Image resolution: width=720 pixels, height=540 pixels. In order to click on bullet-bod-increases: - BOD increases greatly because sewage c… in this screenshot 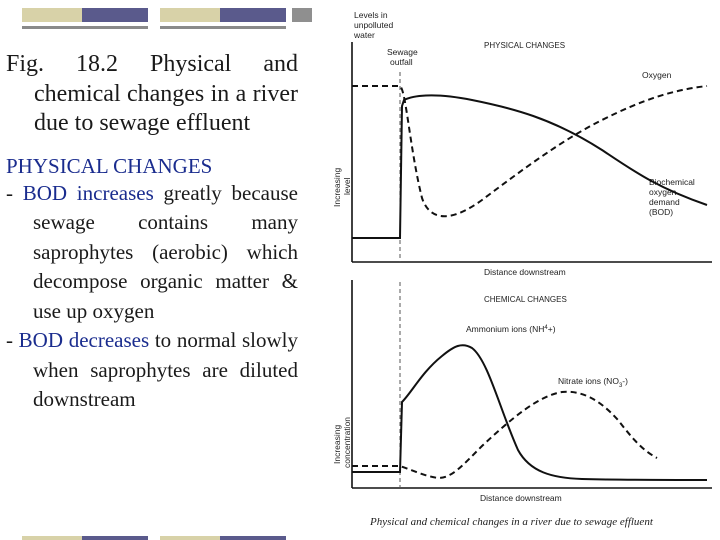, I will do `click(152, 253)`.